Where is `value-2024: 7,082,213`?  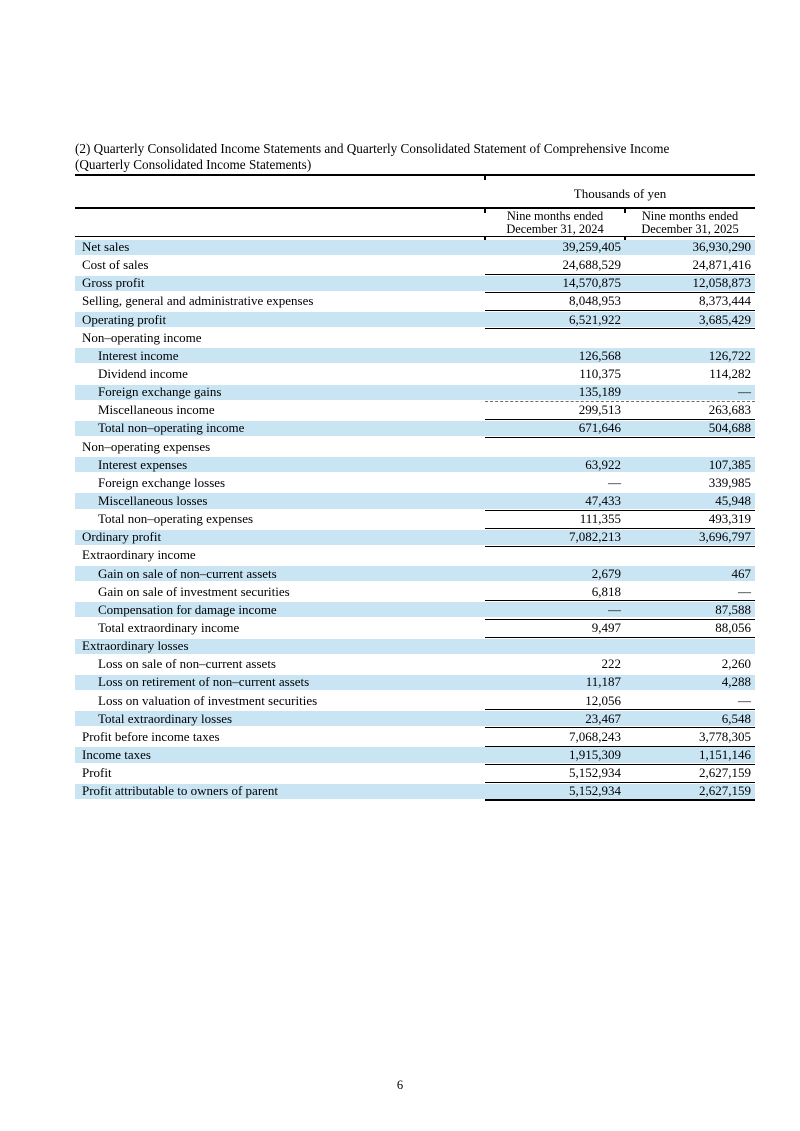
value-2024: 7,082,213 is located at coordinates (595, 537).